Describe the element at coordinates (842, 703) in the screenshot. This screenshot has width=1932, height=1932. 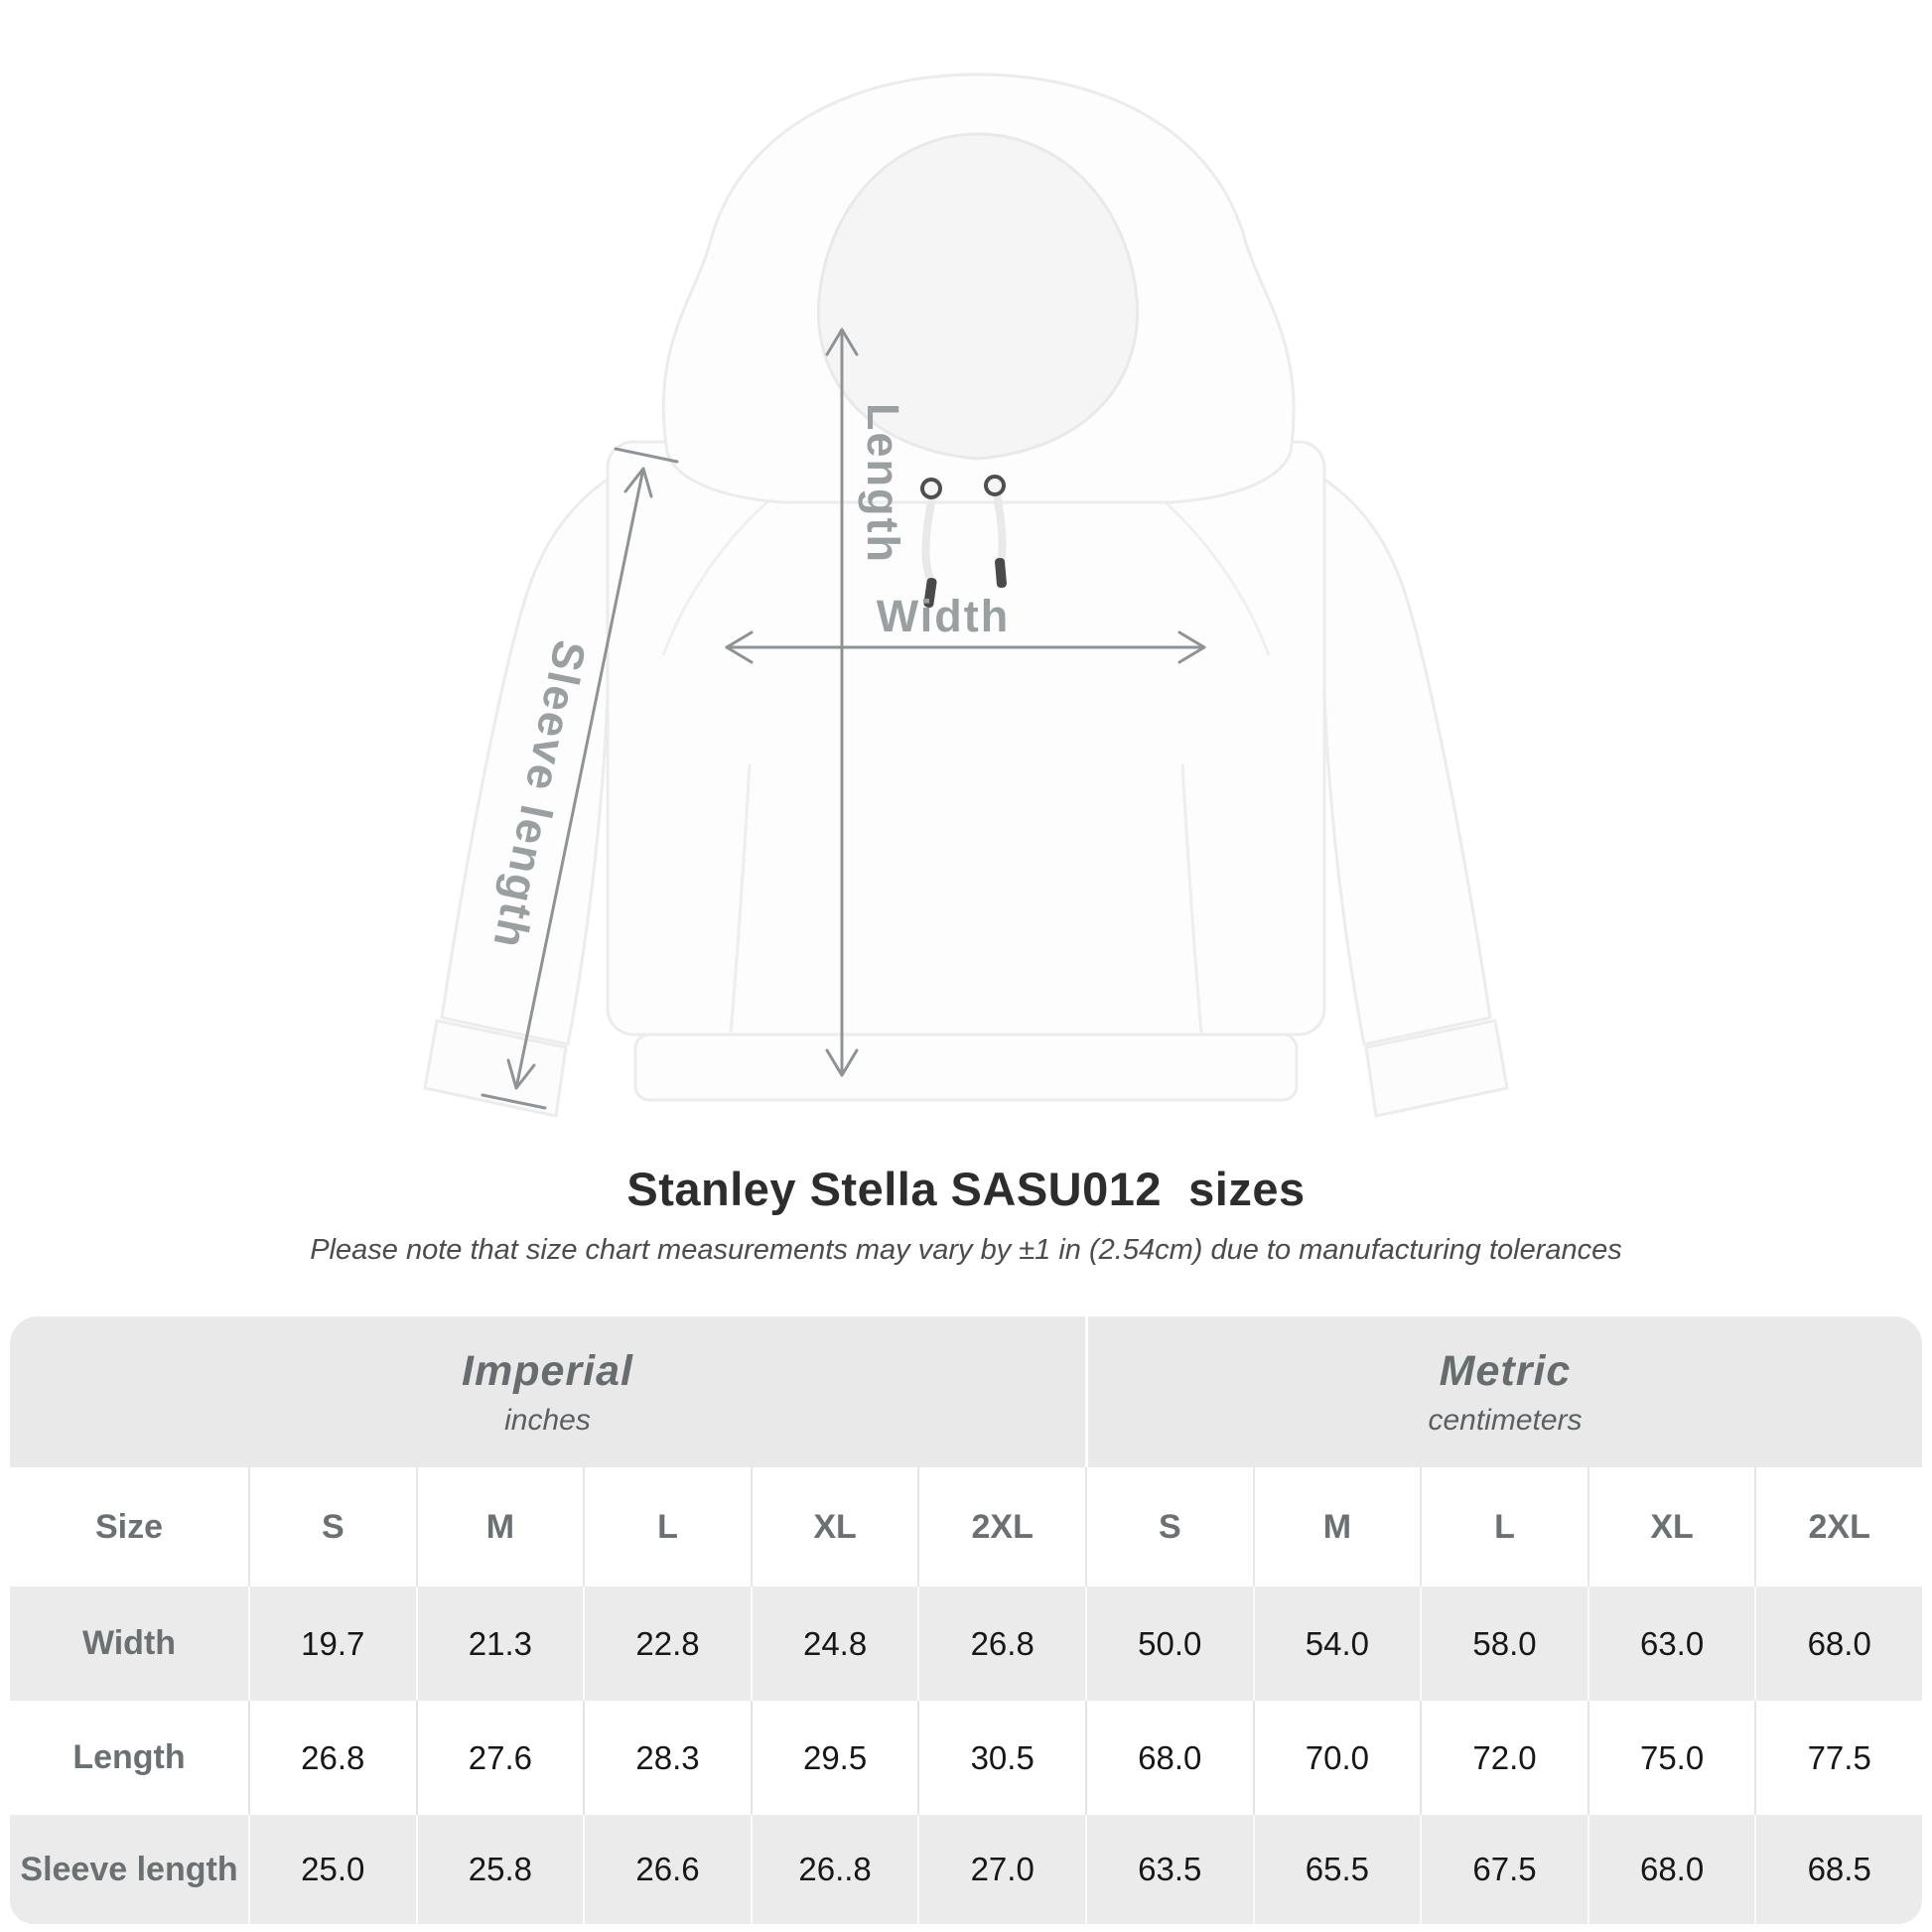
I see `length-arrow` at that location.